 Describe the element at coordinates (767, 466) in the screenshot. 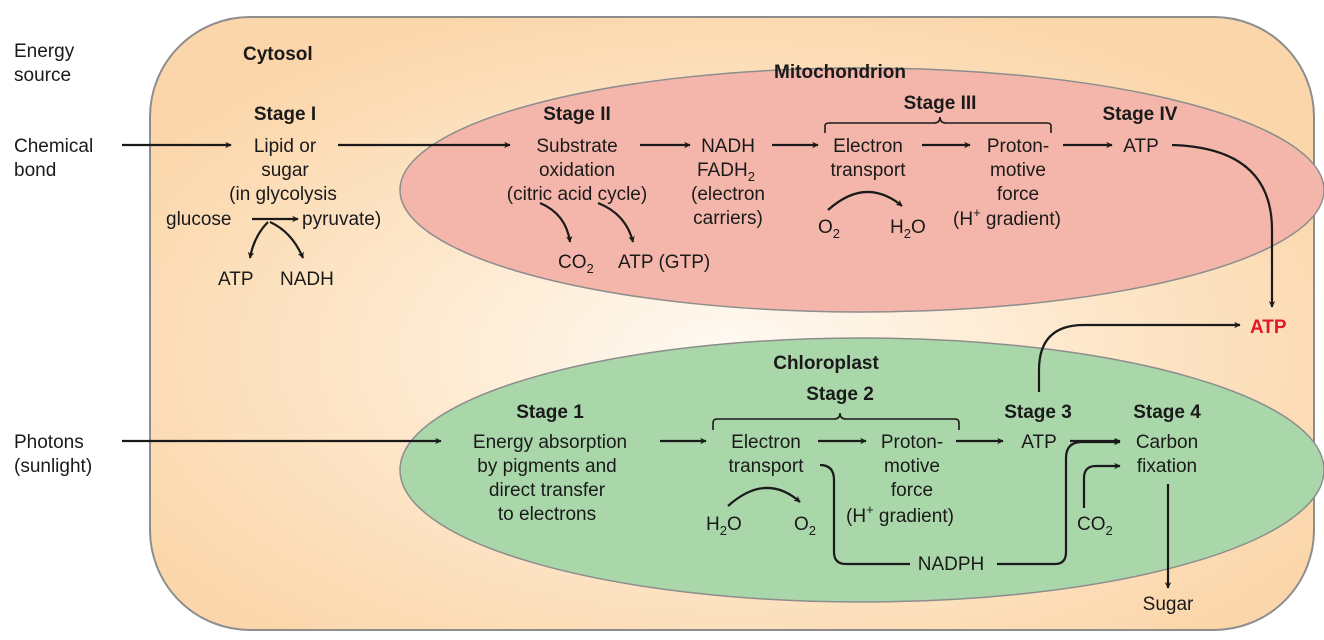

I see `chloro-electron-transport-2: transport` at that location.